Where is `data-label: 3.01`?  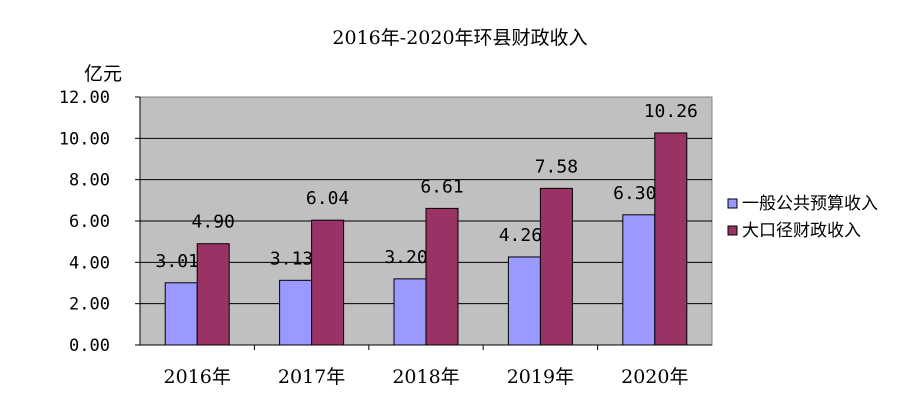
data-label: 3.01 is located at coordinates (177, 261).